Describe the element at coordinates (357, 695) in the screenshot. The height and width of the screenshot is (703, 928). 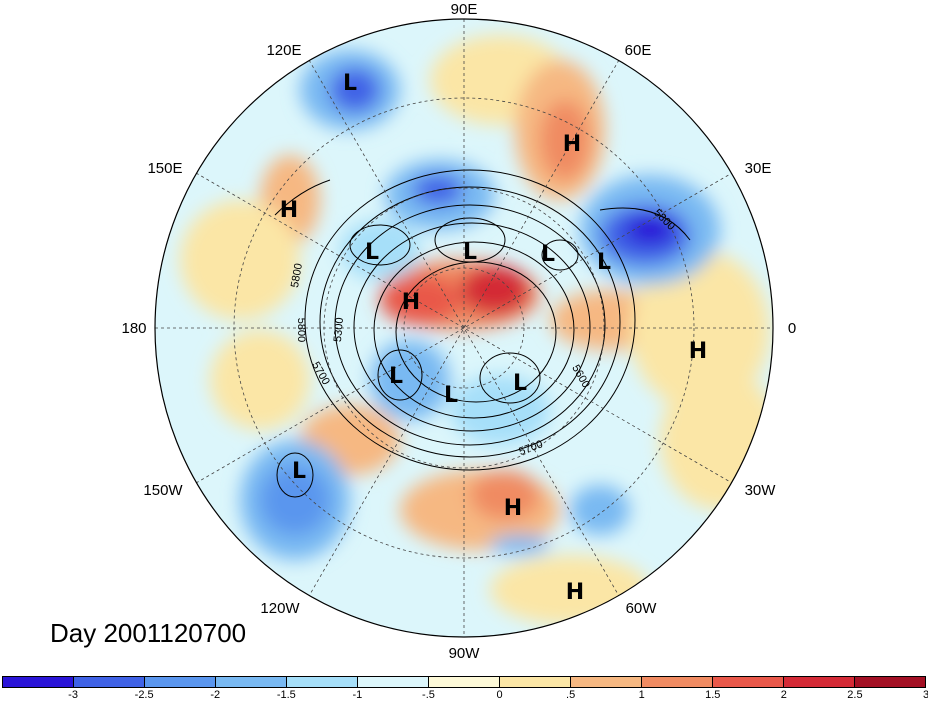
I see `colorbar-tick-label: -1` at that location.